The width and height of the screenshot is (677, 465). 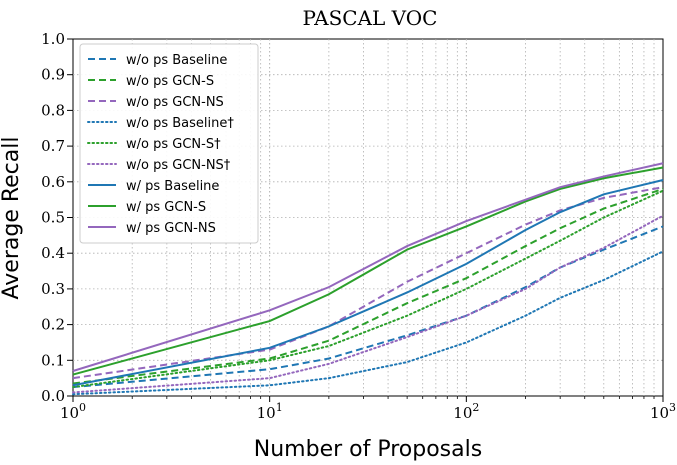 I want to click on legend-label-1: w/o ps Baseline, so click(x=176, y=60).